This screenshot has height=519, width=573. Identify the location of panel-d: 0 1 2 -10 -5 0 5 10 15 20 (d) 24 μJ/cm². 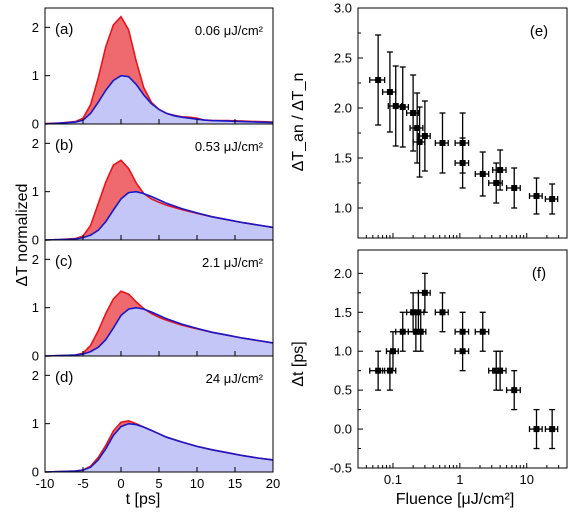
(156, 423).